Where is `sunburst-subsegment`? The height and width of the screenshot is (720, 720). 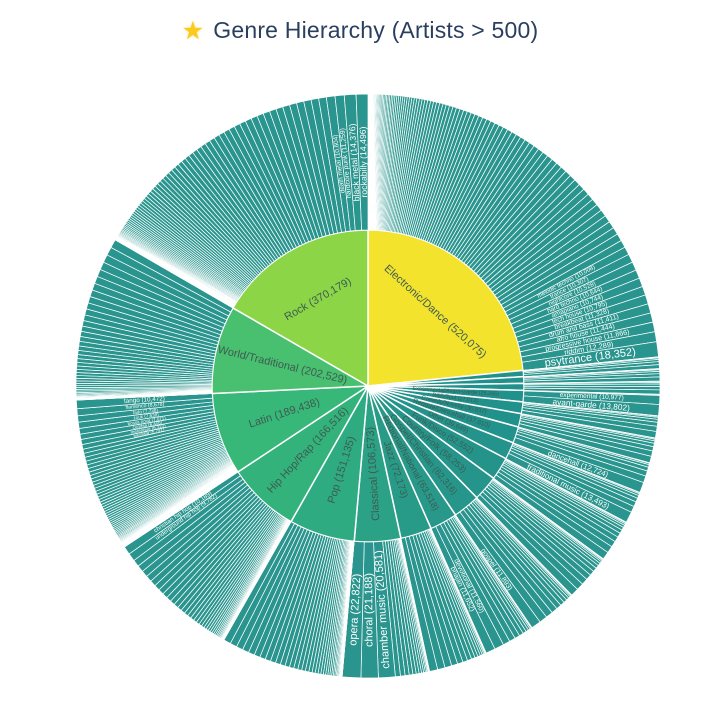
sunburst-subsegment is located at coordinates (362, 162).